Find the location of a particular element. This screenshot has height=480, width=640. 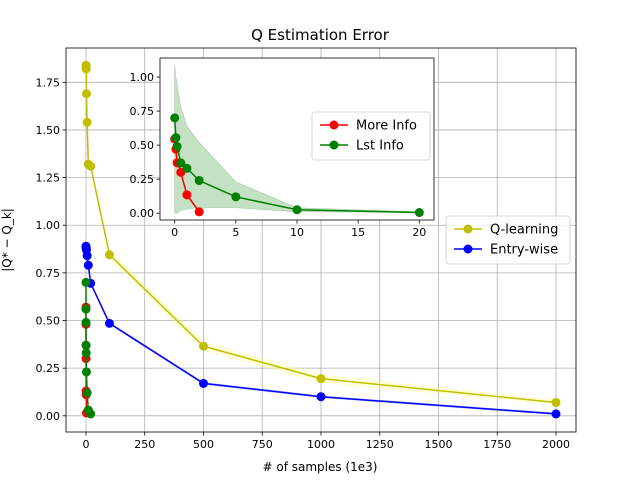

main-legend-label-entry-wise: Entry-wise is located at coordinates (524, 250).